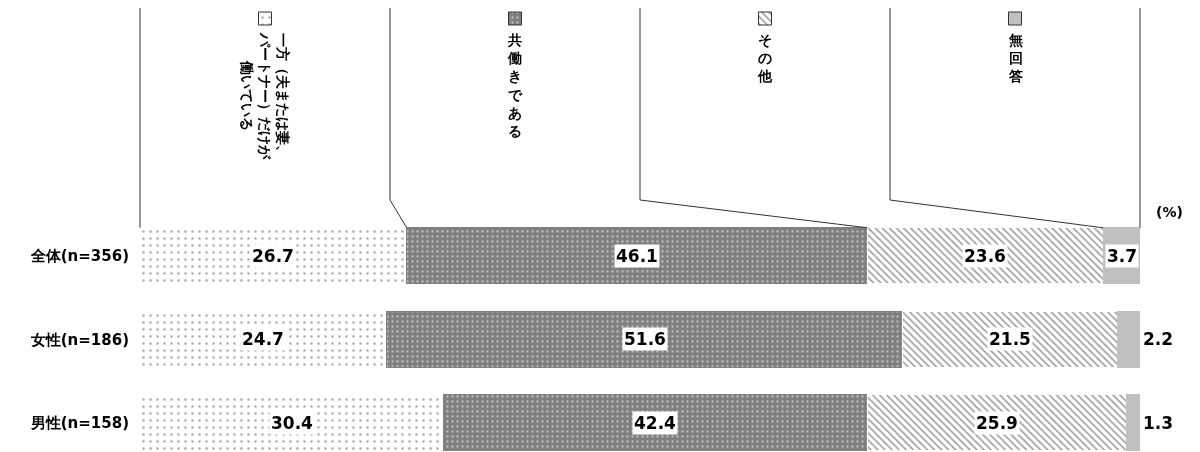  I want to click on data-label: 42.4, so click(655, 423).